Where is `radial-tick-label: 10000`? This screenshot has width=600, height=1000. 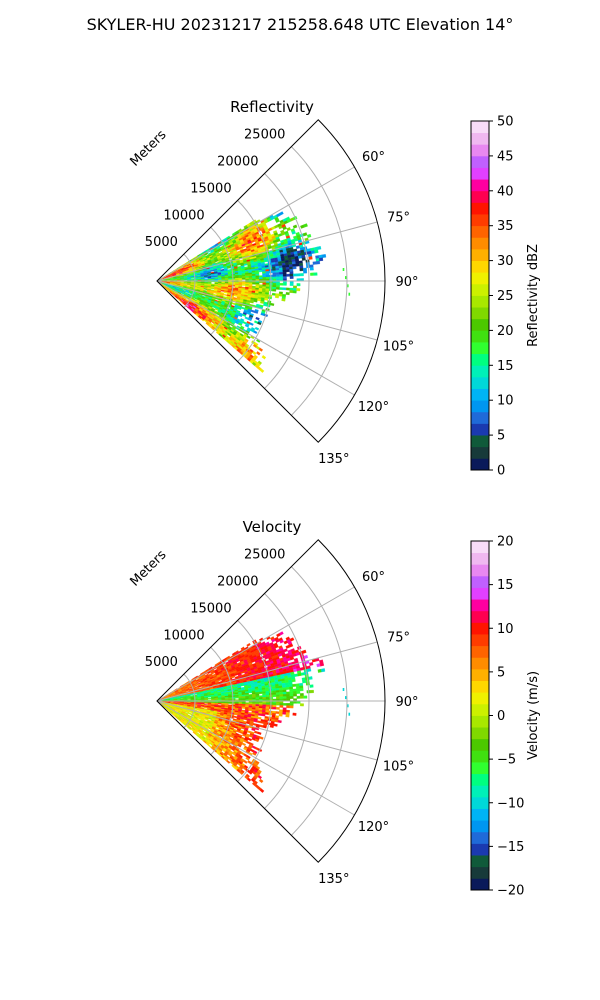 radial-tick-label: 10000 is located at coordinates (183, 215).